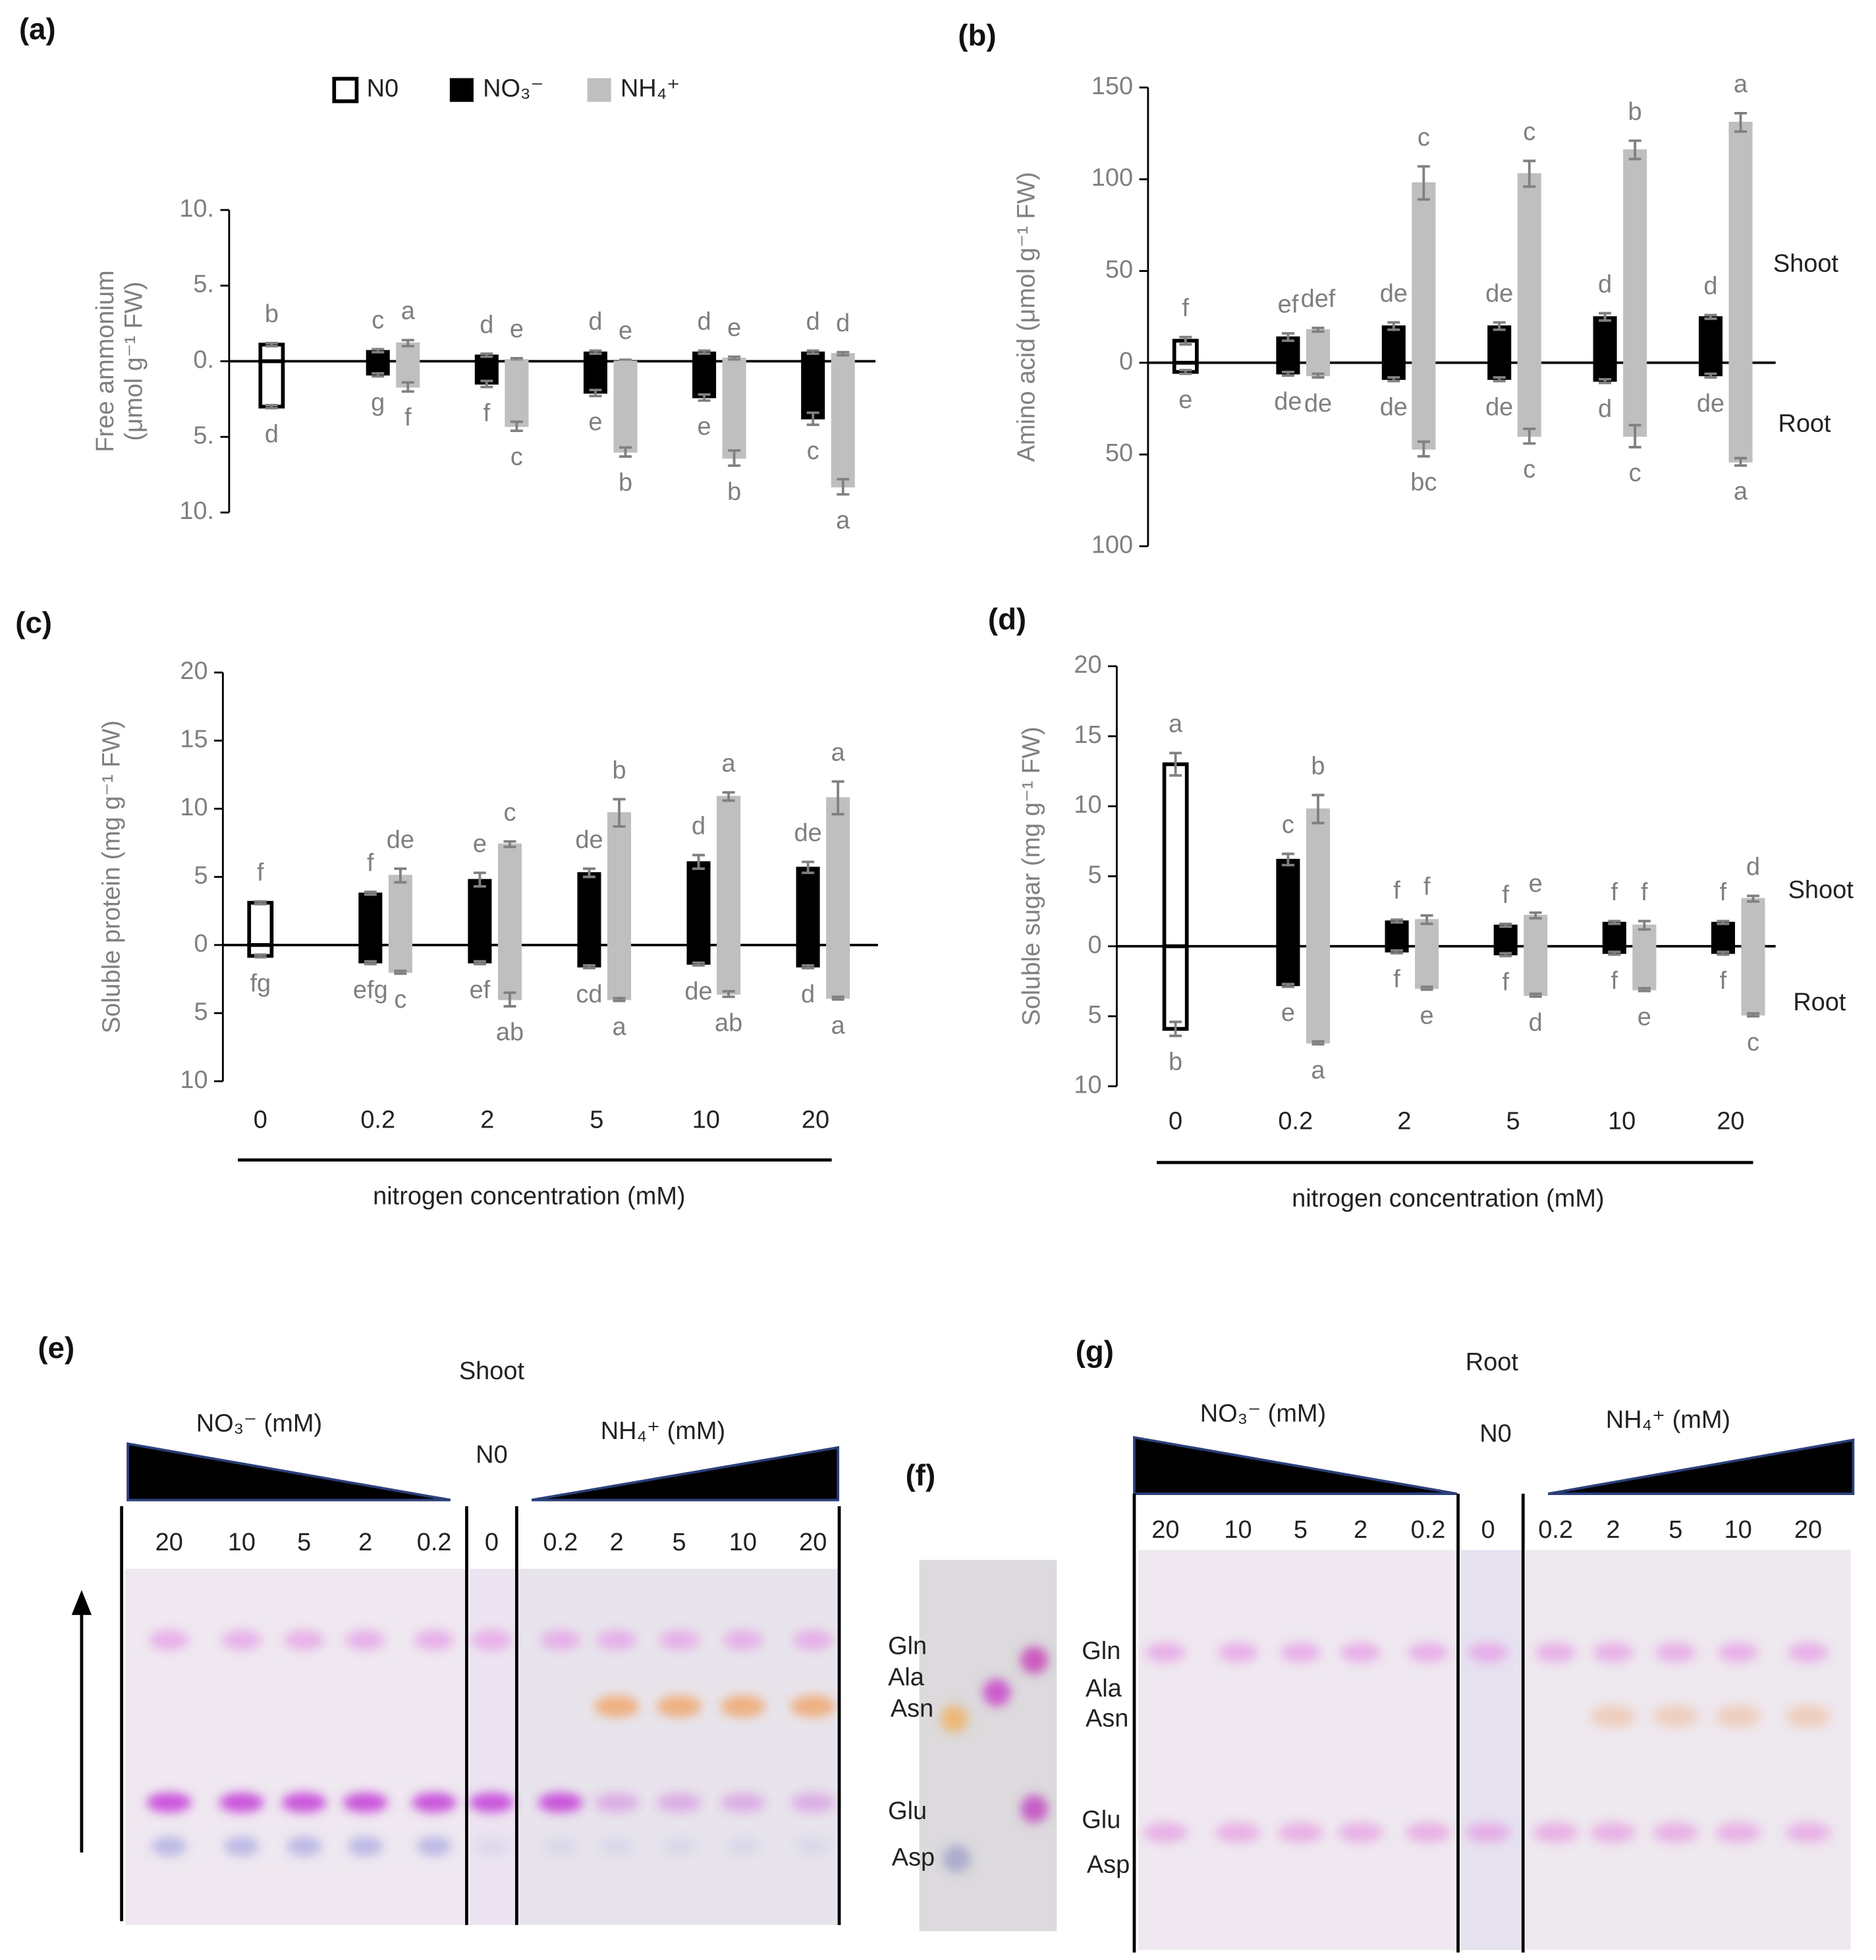 Image resolution: width=1876 pixels, height=1960 pixels. I want to click on marker-label: Glu, so click(907, 1811).